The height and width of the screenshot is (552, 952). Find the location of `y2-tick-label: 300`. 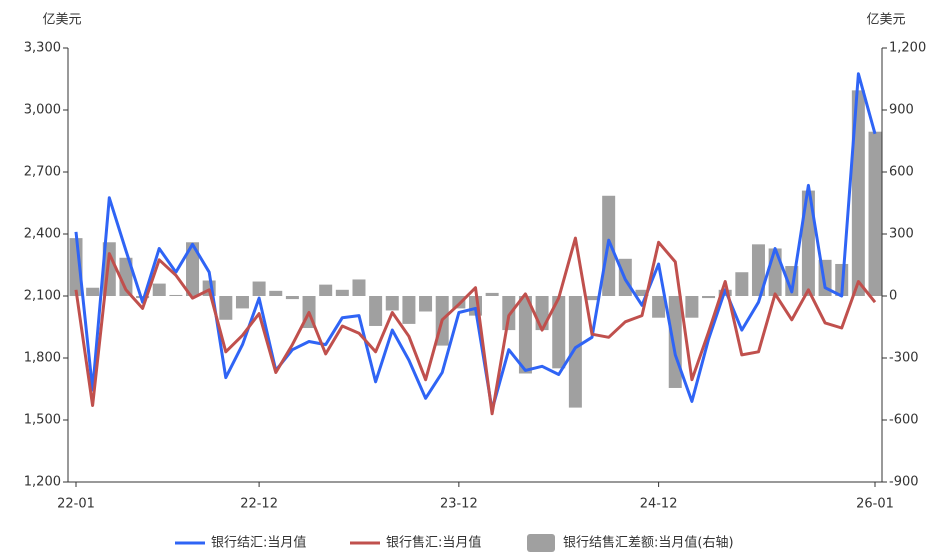

y2-tick-label: 300 is located at coordinates (901, 234).